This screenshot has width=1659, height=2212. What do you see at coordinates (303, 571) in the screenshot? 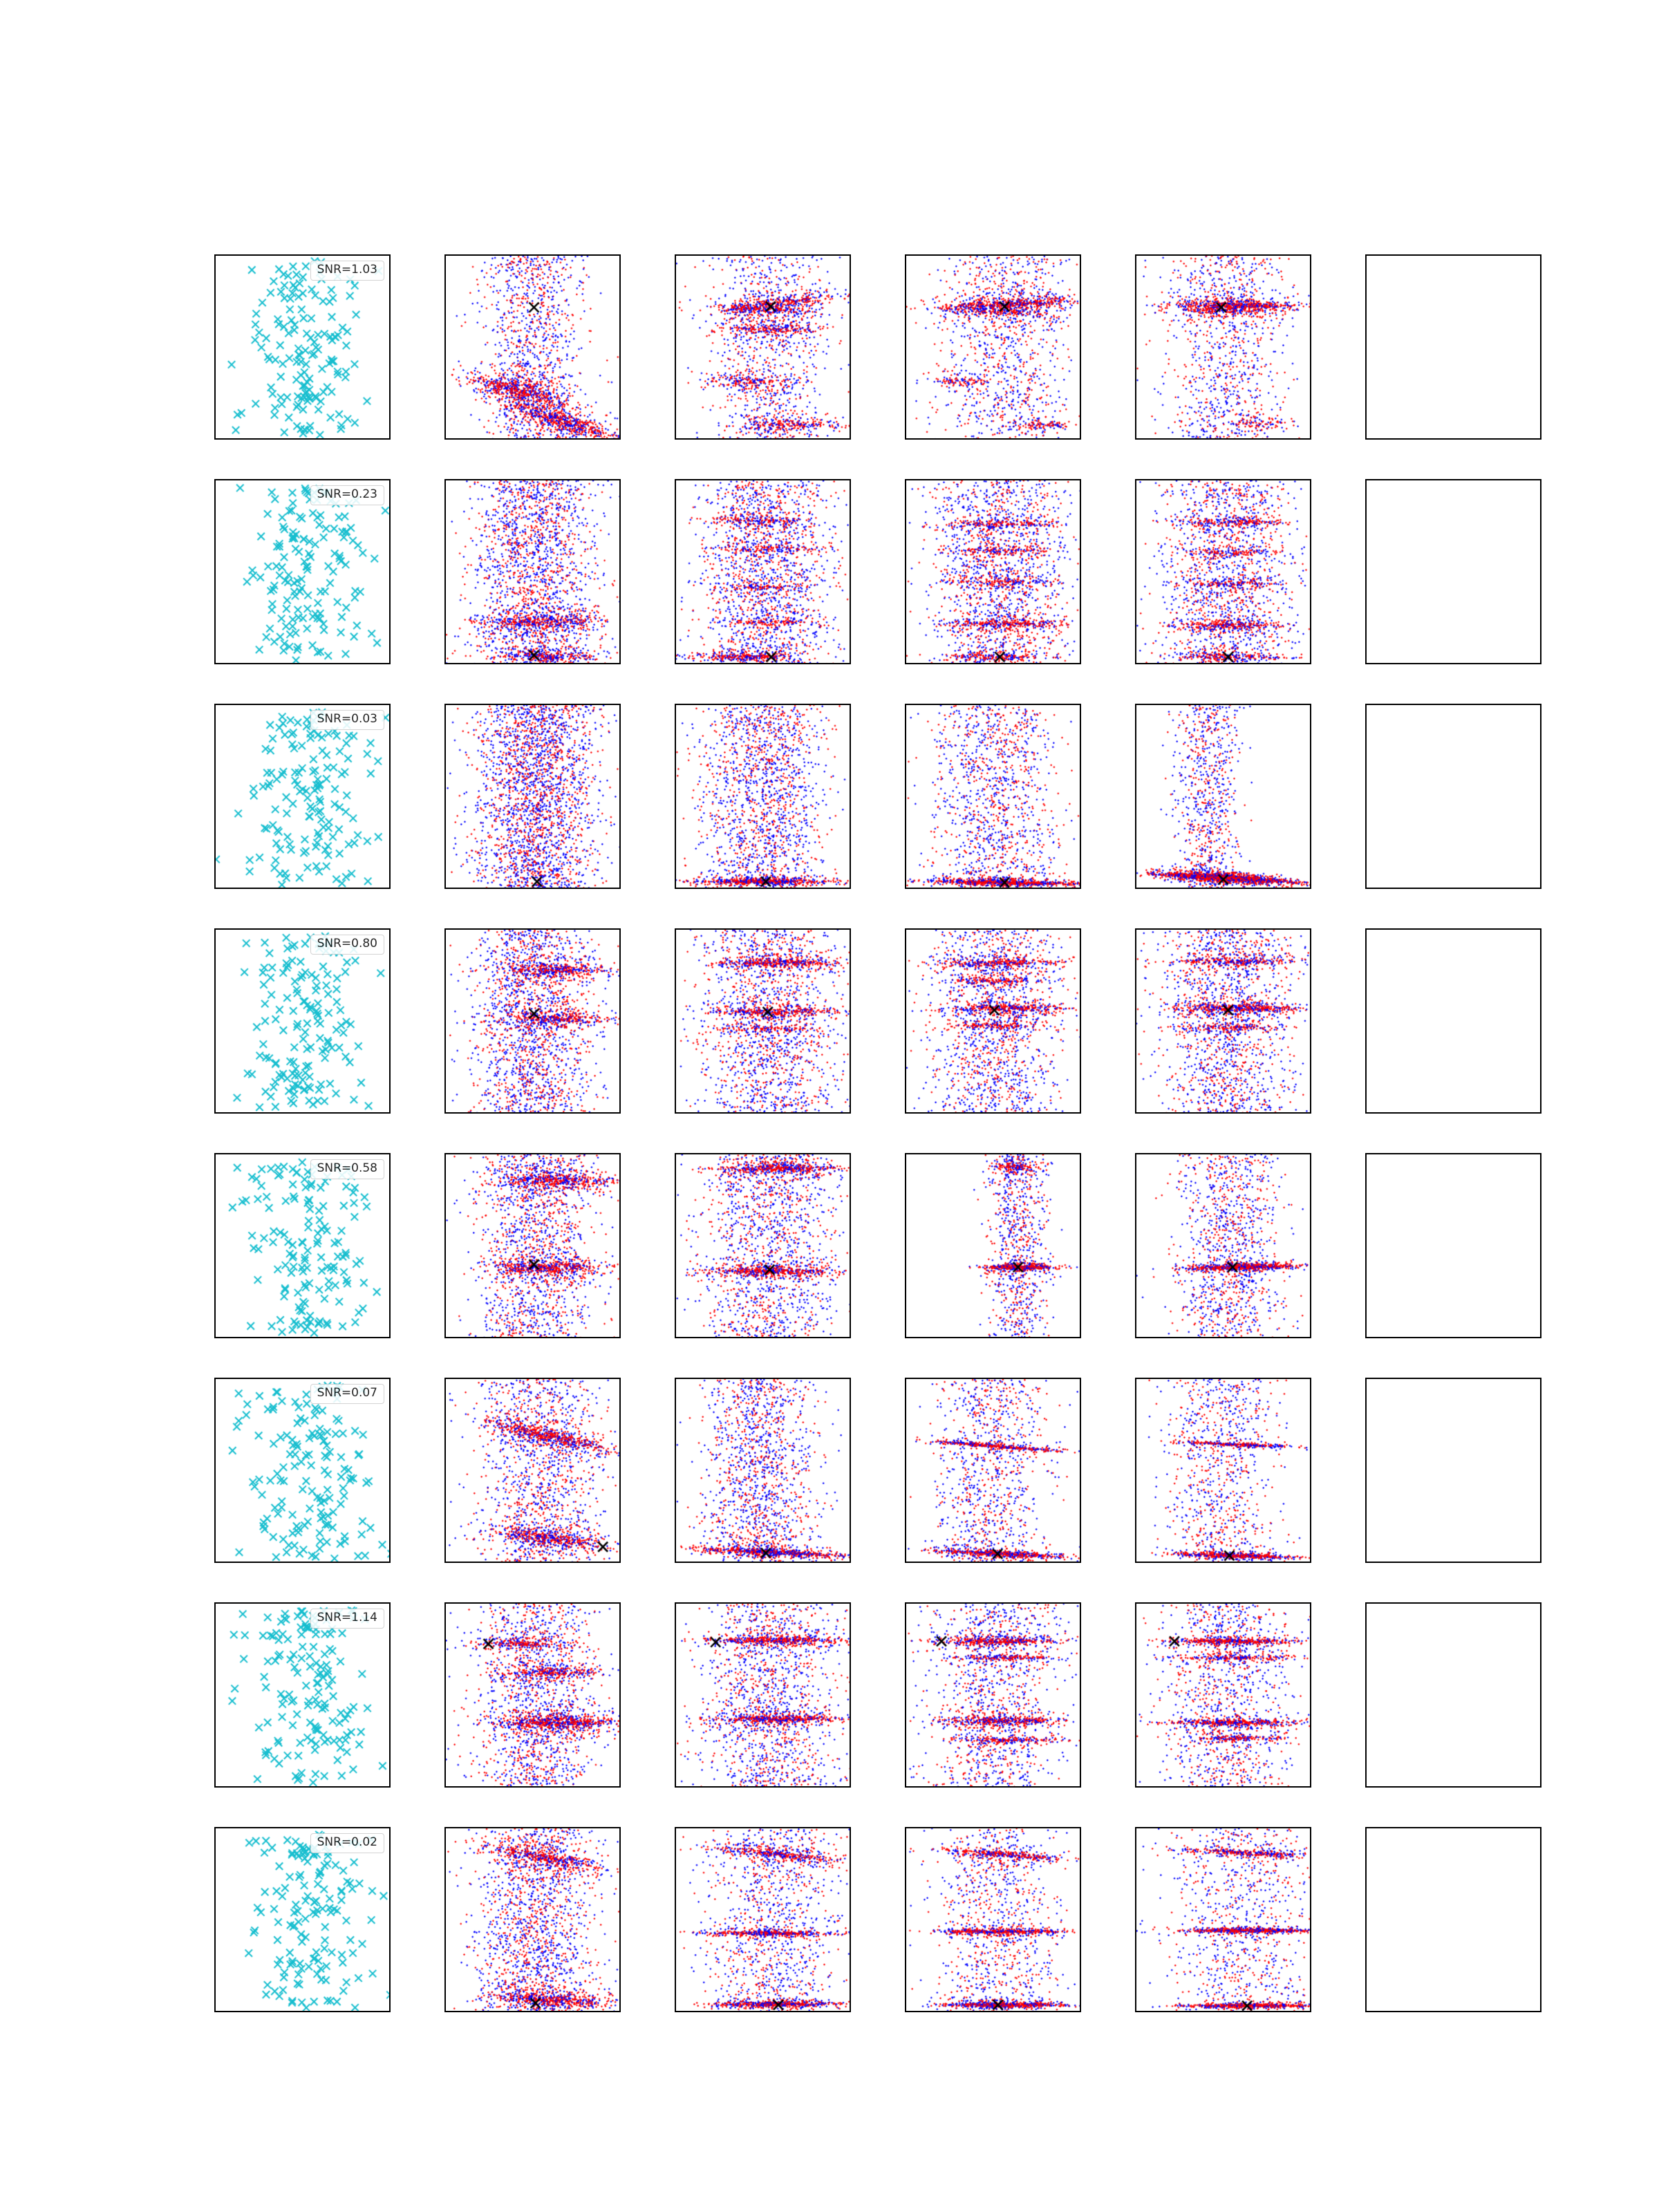
I see `subplot-r2-c1: 00.20.40.60.81−202SNR=0.23` at bounding box center [303, 571].